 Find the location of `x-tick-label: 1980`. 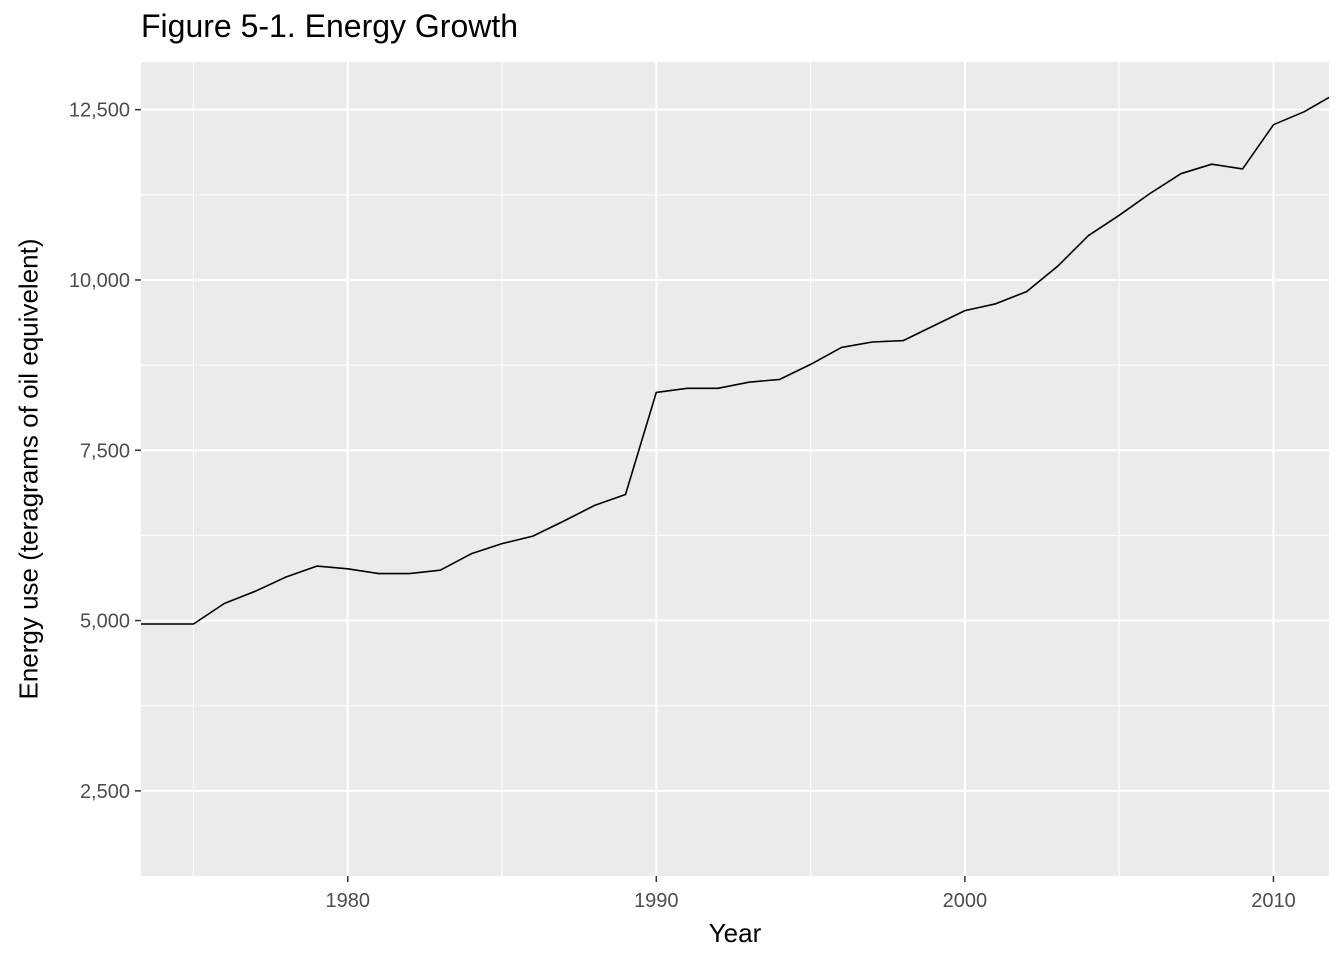

x-tick-label: 1980 is located at coordinates (347, 901).